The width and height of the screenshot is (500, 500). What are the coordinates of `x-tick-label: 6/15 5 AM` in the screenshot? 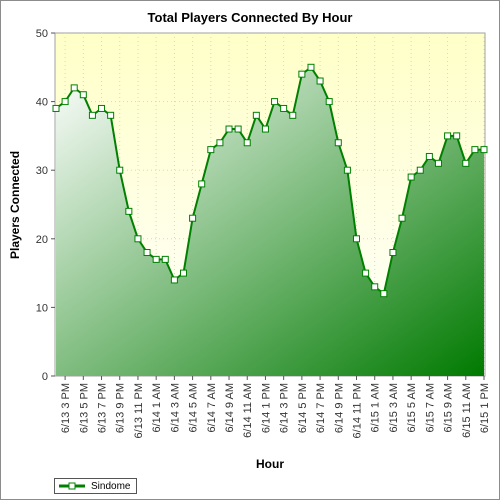 It's located at (412, 408).